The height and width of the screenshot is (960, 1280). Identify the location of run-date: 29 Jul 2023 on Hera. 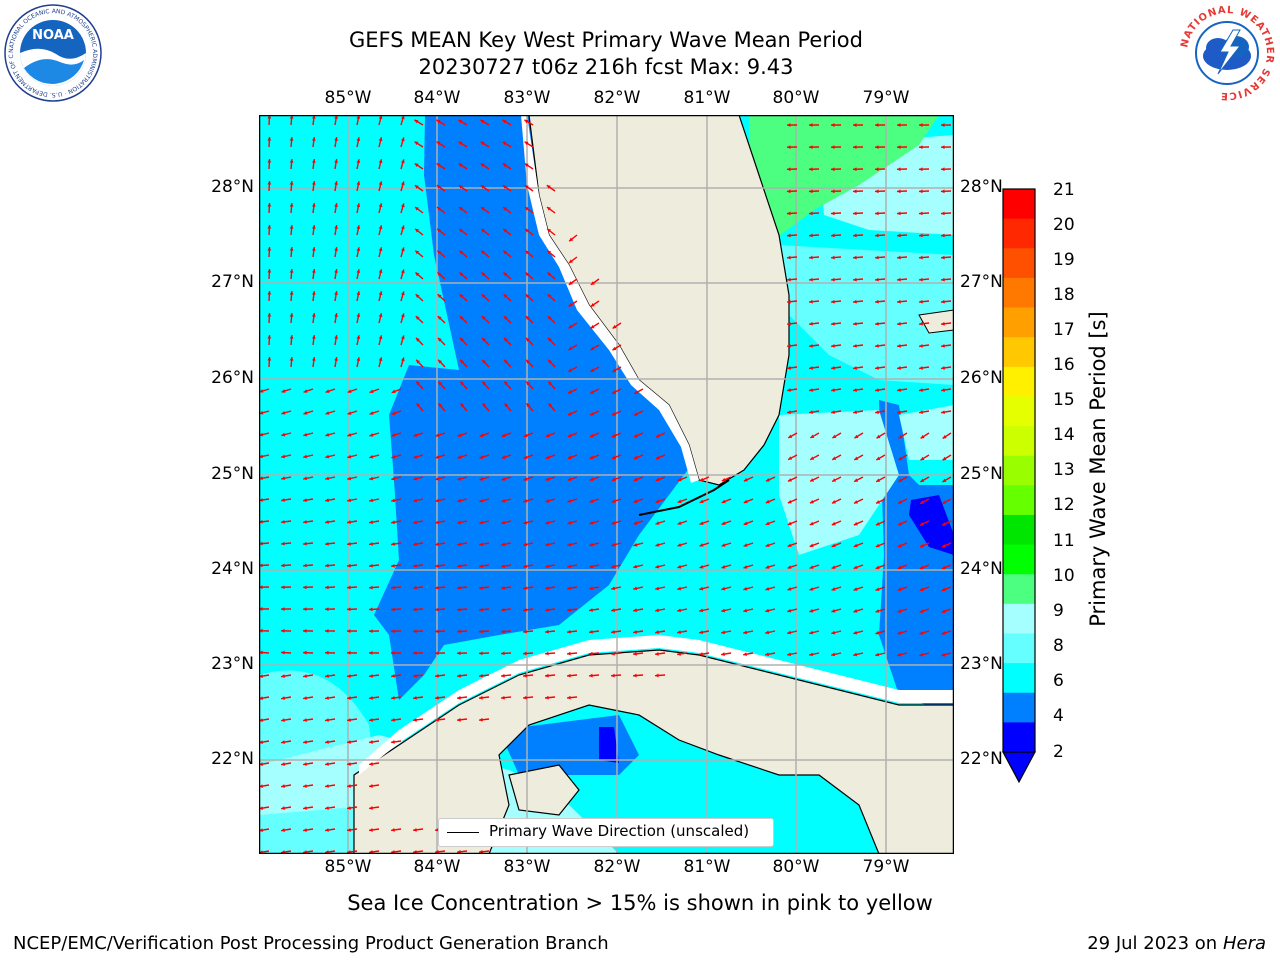
(1176, 943).